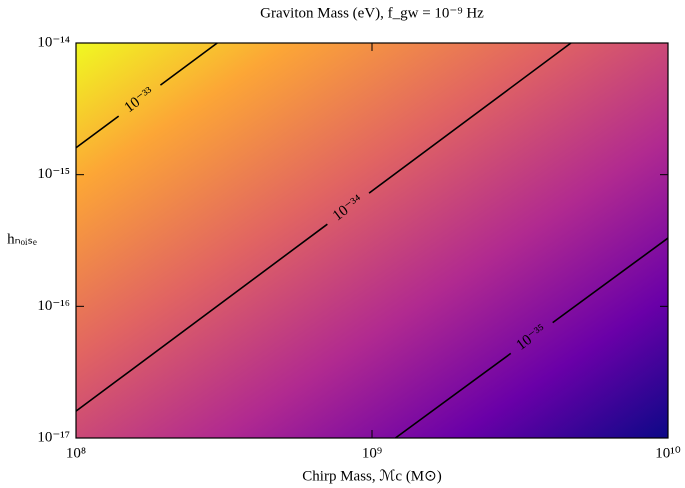 This screenshot has height=488, width=685. What do you see at coordinates (76, 453) in the screenshot?
I see `x-tick-label: 10⁸` at bounding box center [76, 453].